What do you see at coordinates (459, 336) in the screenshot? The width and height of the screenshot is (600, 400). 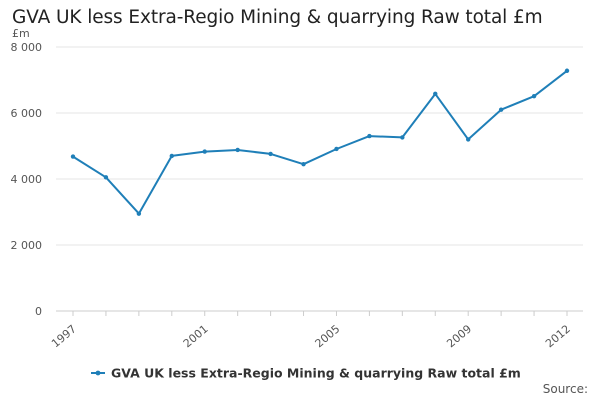 I see `x-tick-label: 2009` at bounding box center [459, 336].